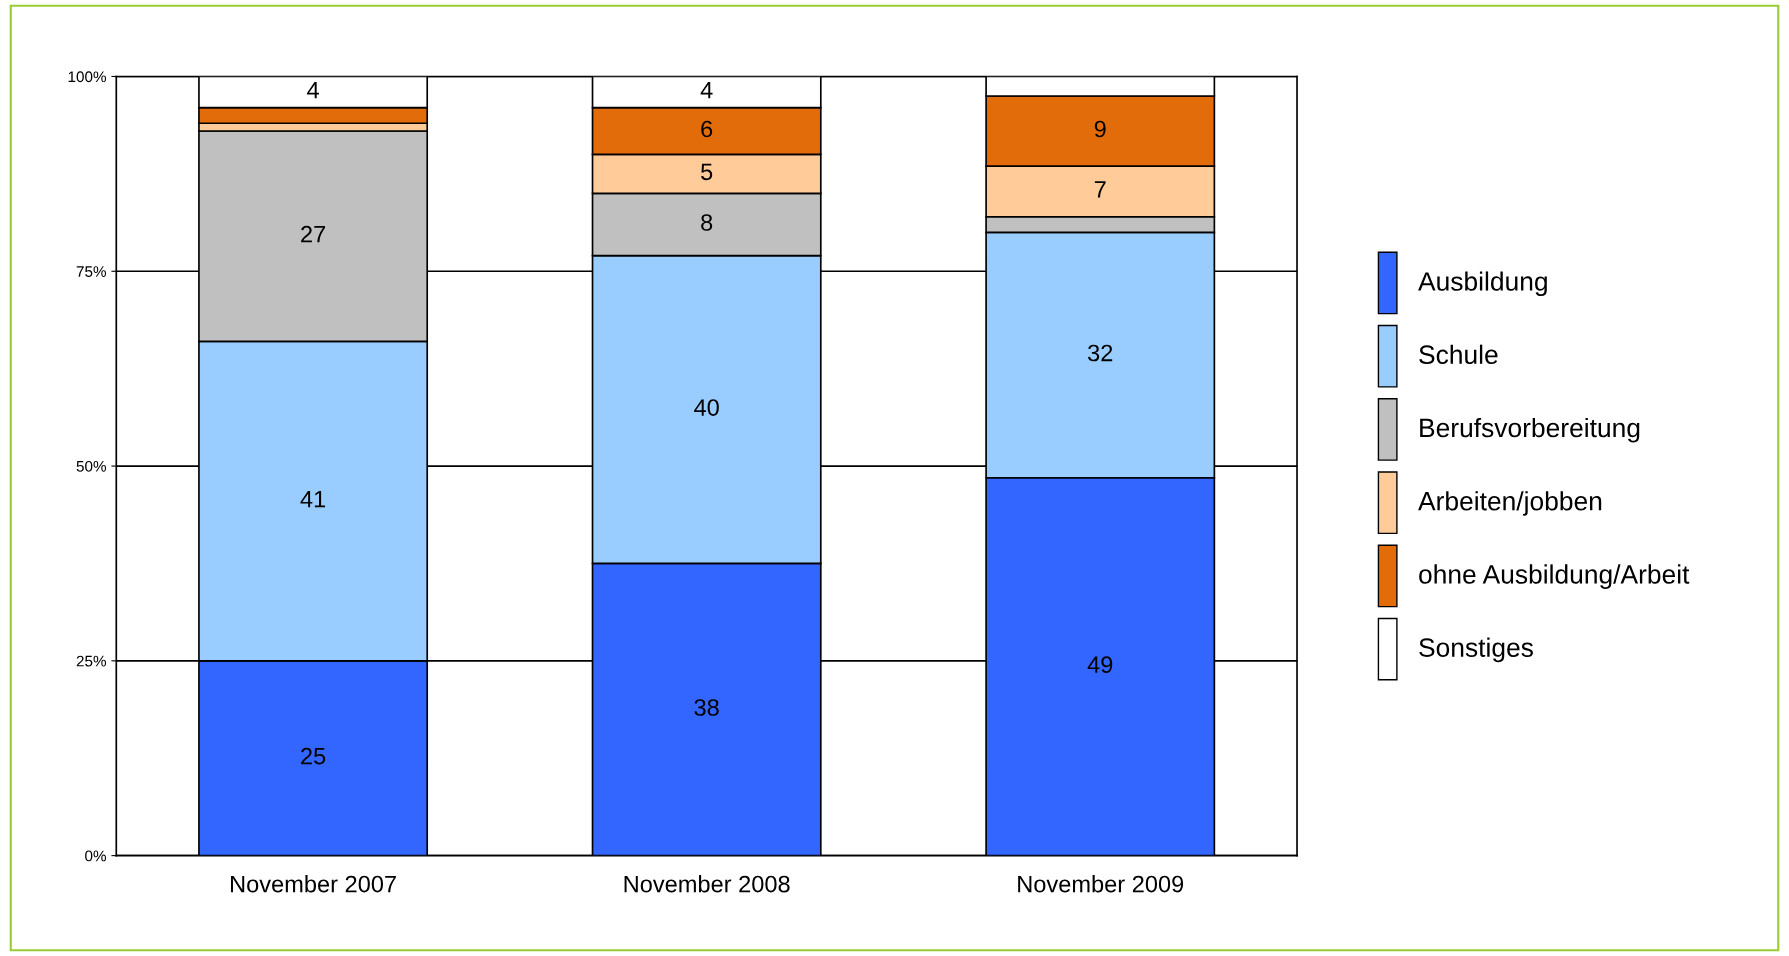 Image resolution: width=1789 pixels, height=956 pixels. I want to click on data-label: 6, so click(707, 129).